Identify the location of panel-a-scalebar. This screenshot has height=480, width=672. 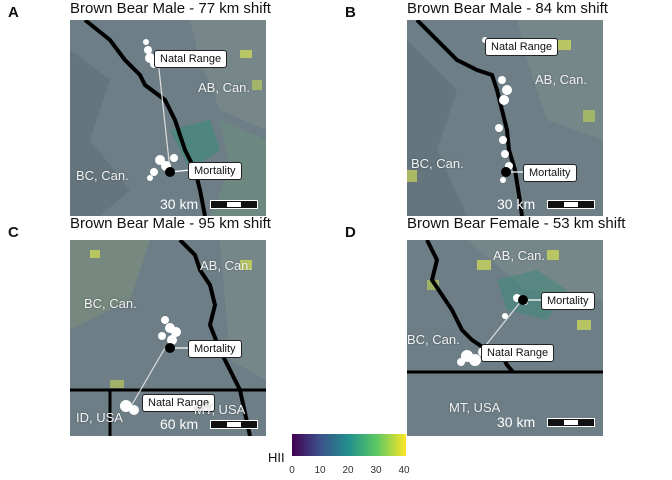
(234, 204).